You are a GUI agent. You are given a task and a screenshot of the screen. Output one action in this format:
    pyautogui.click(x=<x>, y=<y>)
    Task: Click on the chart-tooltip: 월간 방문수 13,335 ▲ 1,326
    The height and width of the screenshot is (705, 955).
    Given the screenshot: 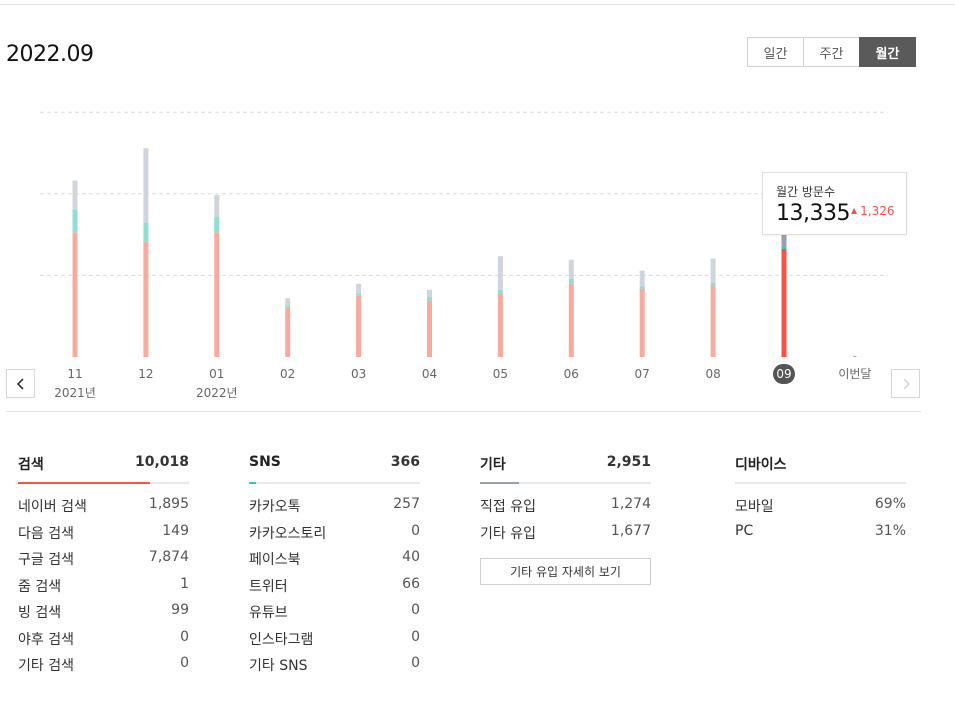 What is the action you would take?
    pyautogui.click(x=834, y=203)
    